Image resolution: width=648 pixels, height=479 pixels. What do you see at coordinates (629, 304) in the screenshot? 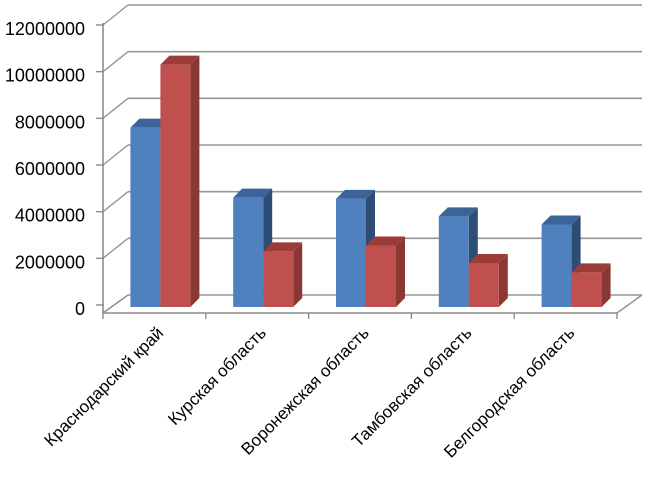
I see `floor-right-edge` at bounding box center [629, 304].